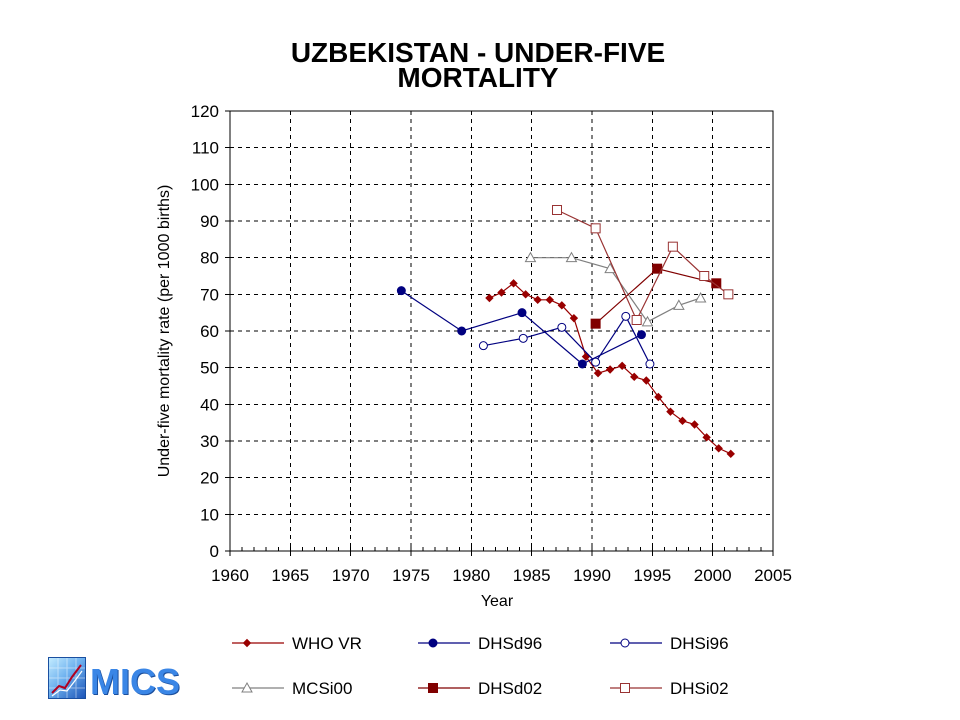 This screenshot has width=960, height=720. Describe the element at coordinates (510, 688) in the screenshot. I see `legend-label-dhsd02: DHSd02` at that location.